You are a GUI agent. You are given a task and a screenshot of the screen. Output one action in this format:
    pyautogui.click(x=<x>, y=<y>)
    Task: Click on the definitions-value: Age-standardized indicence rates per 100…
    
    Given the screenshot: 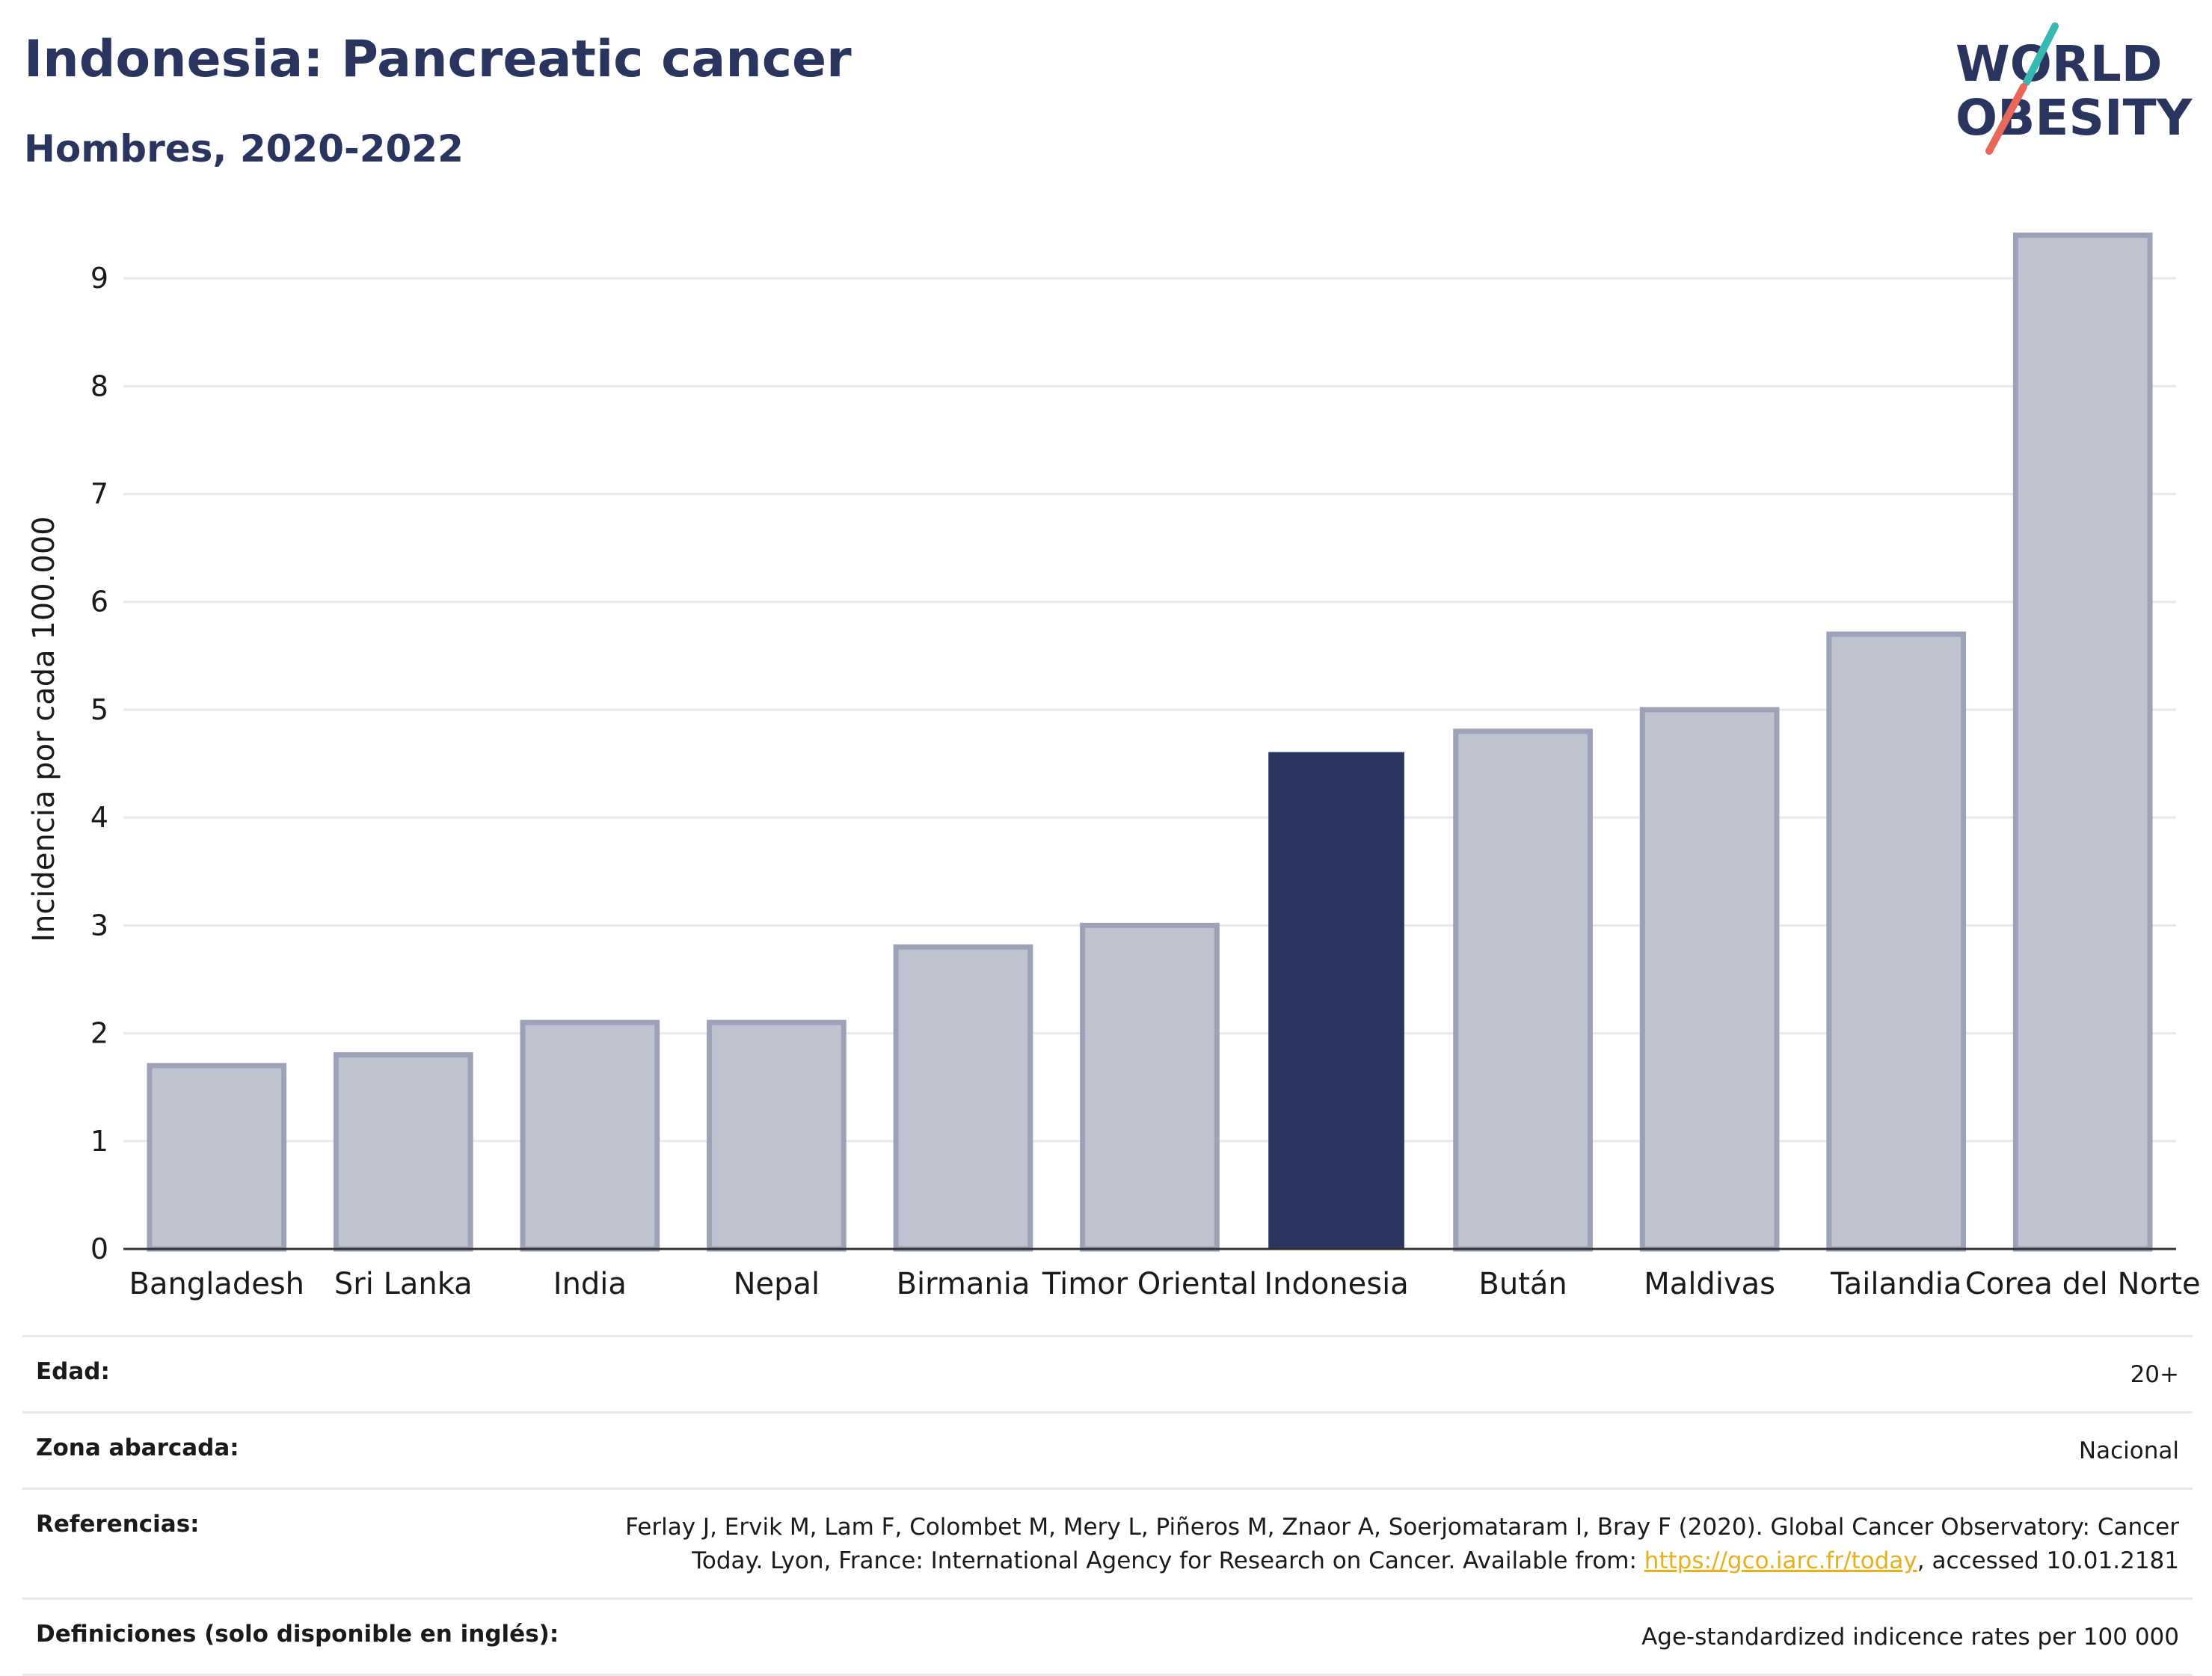 What is the action you would take?
    pyautogui.click(x=1910, y=1637)
    